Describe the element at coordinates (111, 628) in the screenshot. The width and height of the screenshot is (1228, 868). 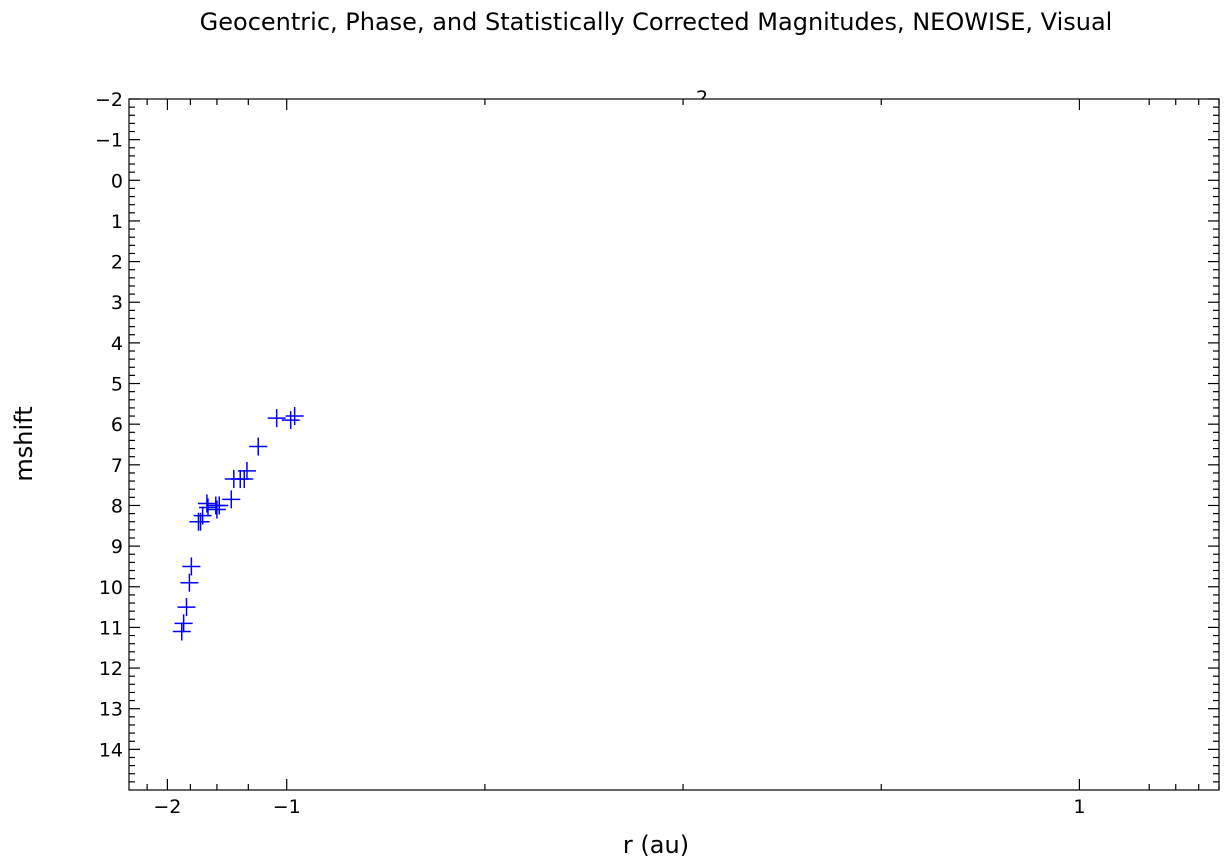
I see `y-tick-label: 11` at that location.